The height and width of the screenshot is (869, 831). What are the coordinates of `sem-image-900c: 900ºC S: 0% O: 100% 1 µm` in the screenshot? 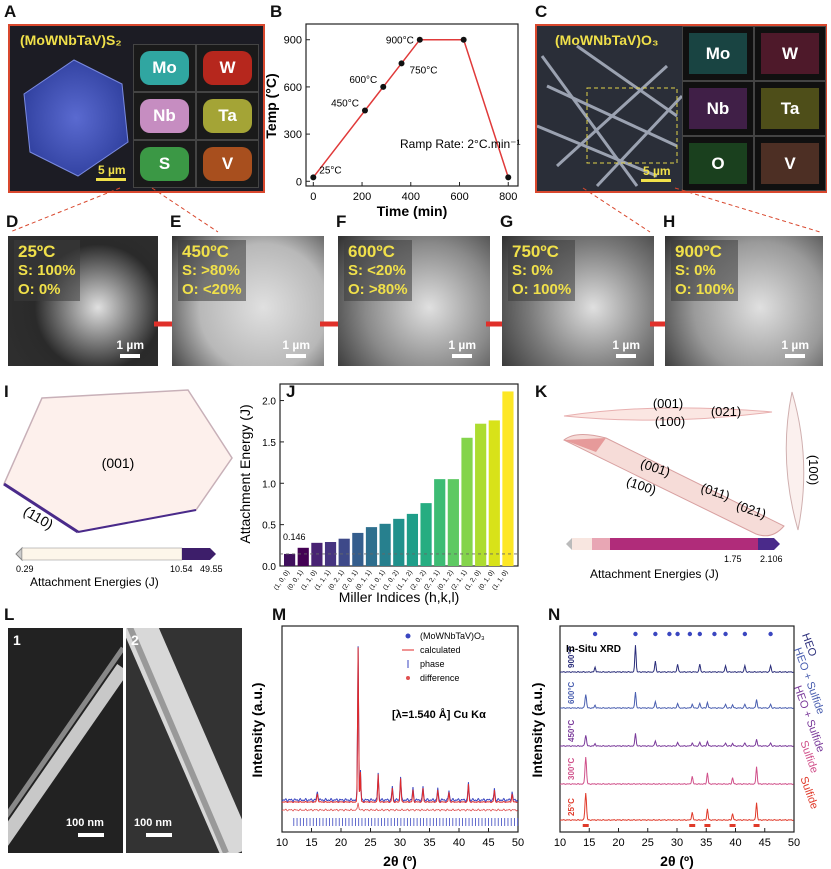 It's located at (744, 301).